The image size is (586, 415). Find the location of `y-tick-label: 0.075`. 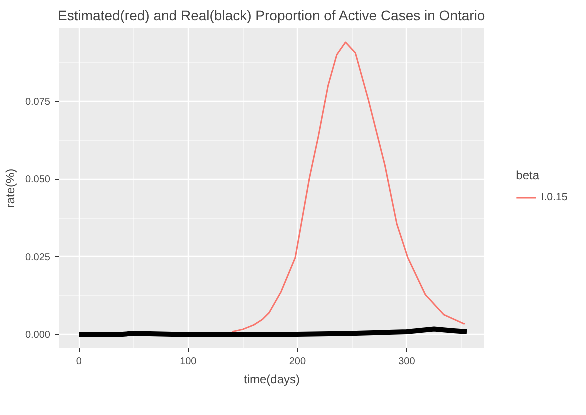

y-tick-label: 0.075 is located at coordinates (38, 102).